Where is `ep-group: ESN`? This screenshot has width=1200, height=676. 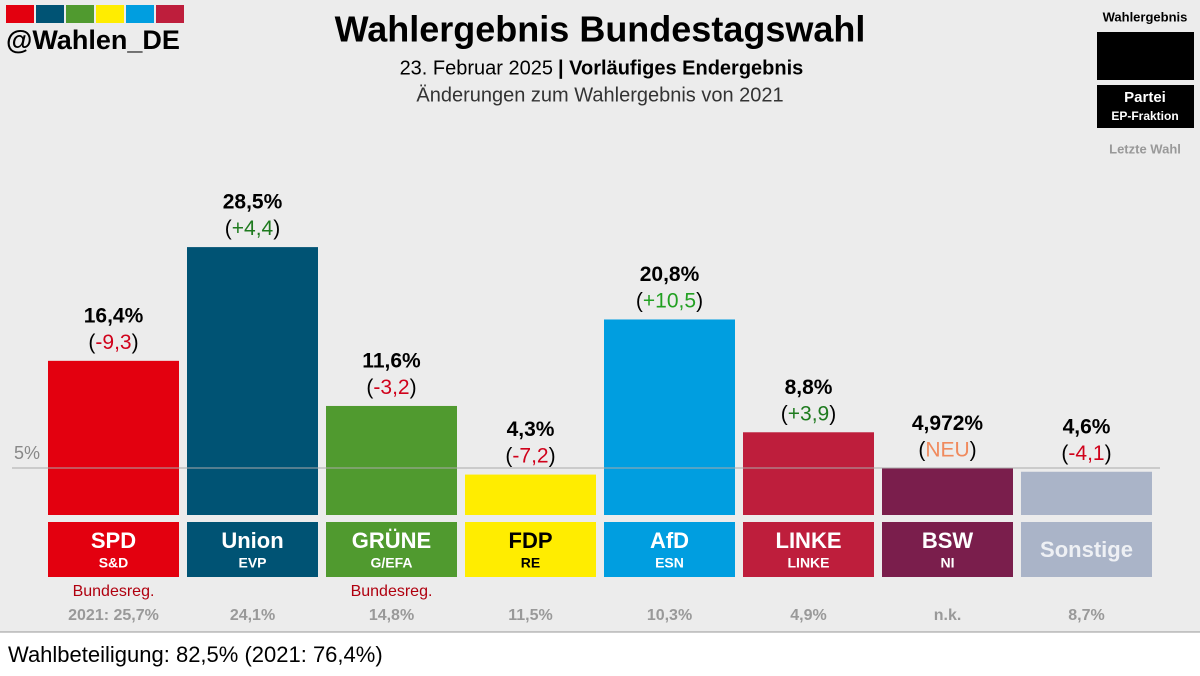
ep-group: ESN is located at coordinates (669, 563).